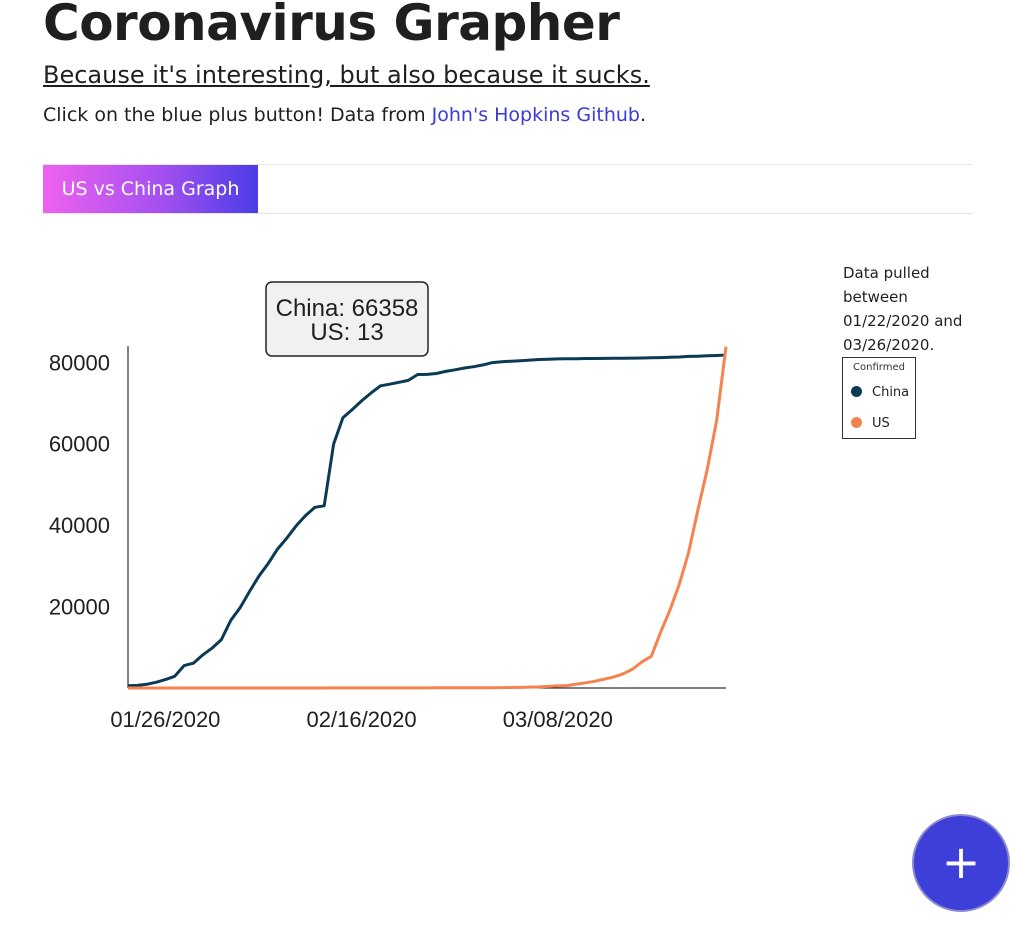 This screenshot has width=1014, height=929. I want to click on intro-text-end: ., so click(643, 115).